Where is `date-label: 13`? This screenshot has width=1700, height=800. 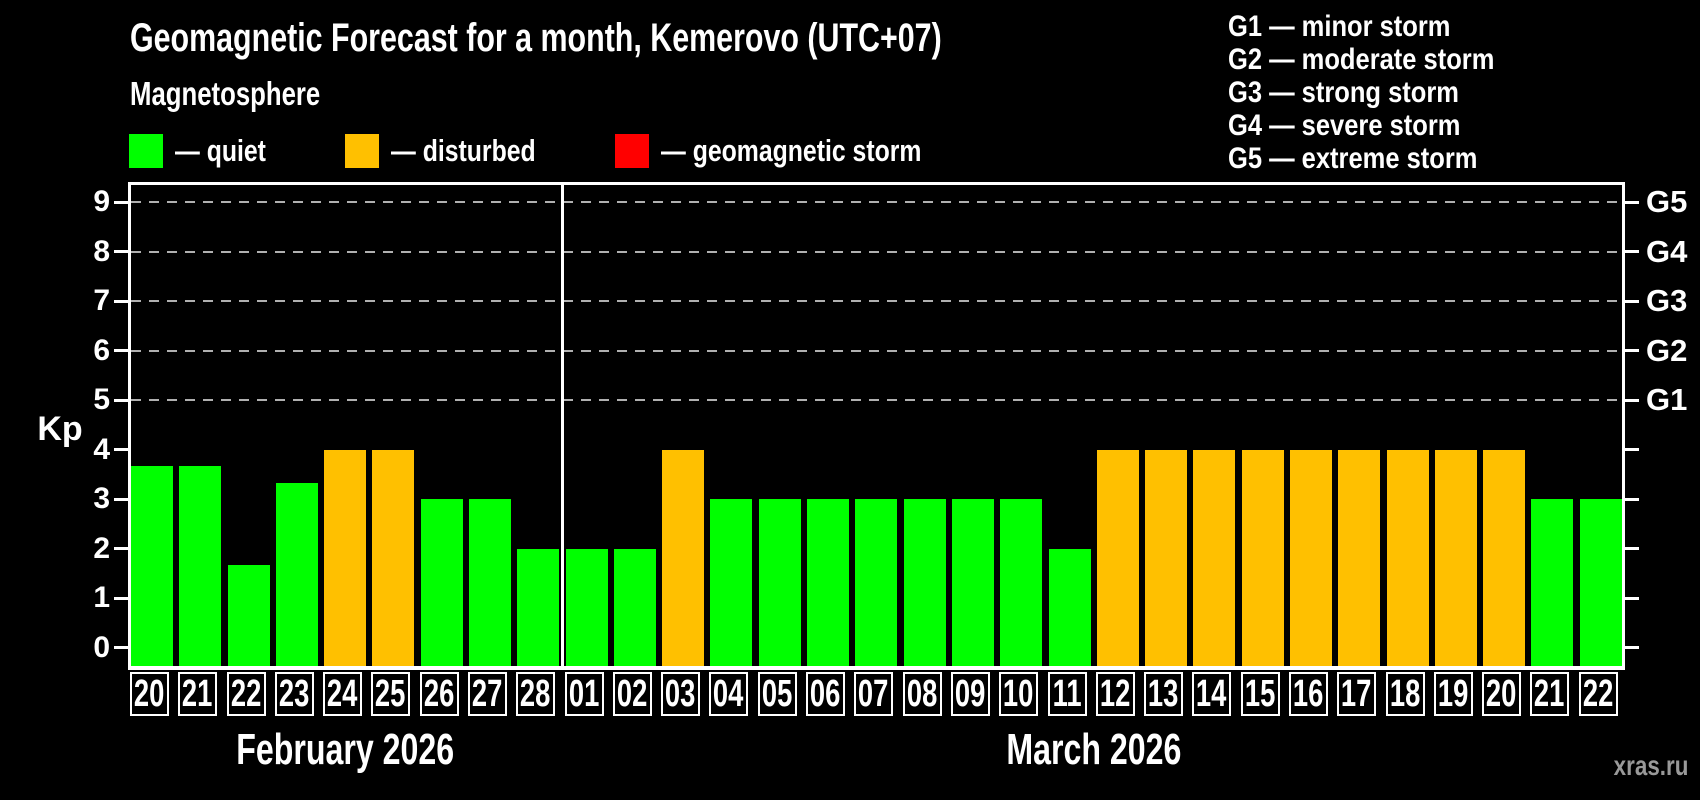
date-label: 13 is located at coordinates (1163, 693).